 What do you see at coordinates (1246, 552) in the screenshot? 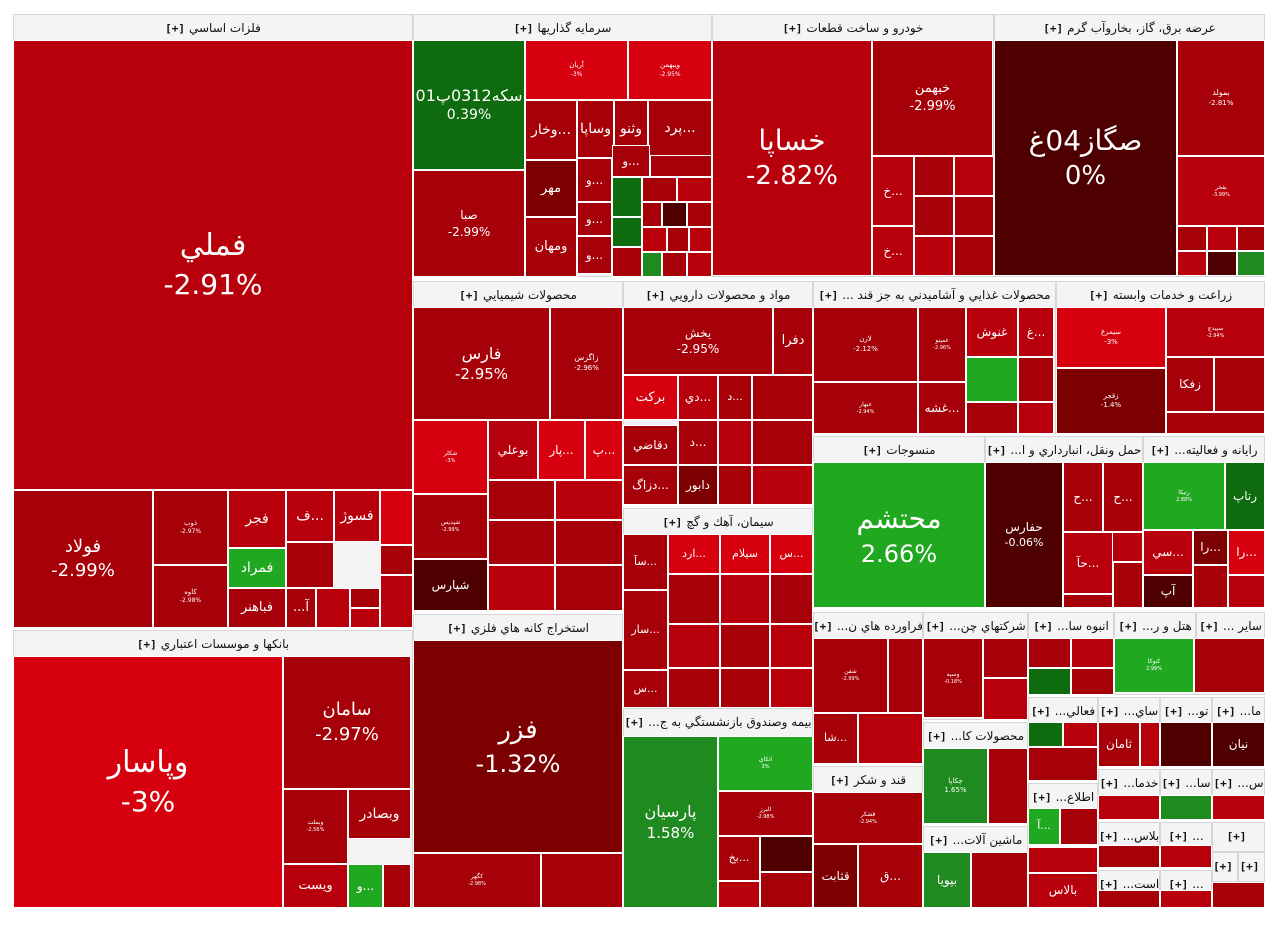
I see `stock-tile: ...را` at bounding box center [1246, 552].